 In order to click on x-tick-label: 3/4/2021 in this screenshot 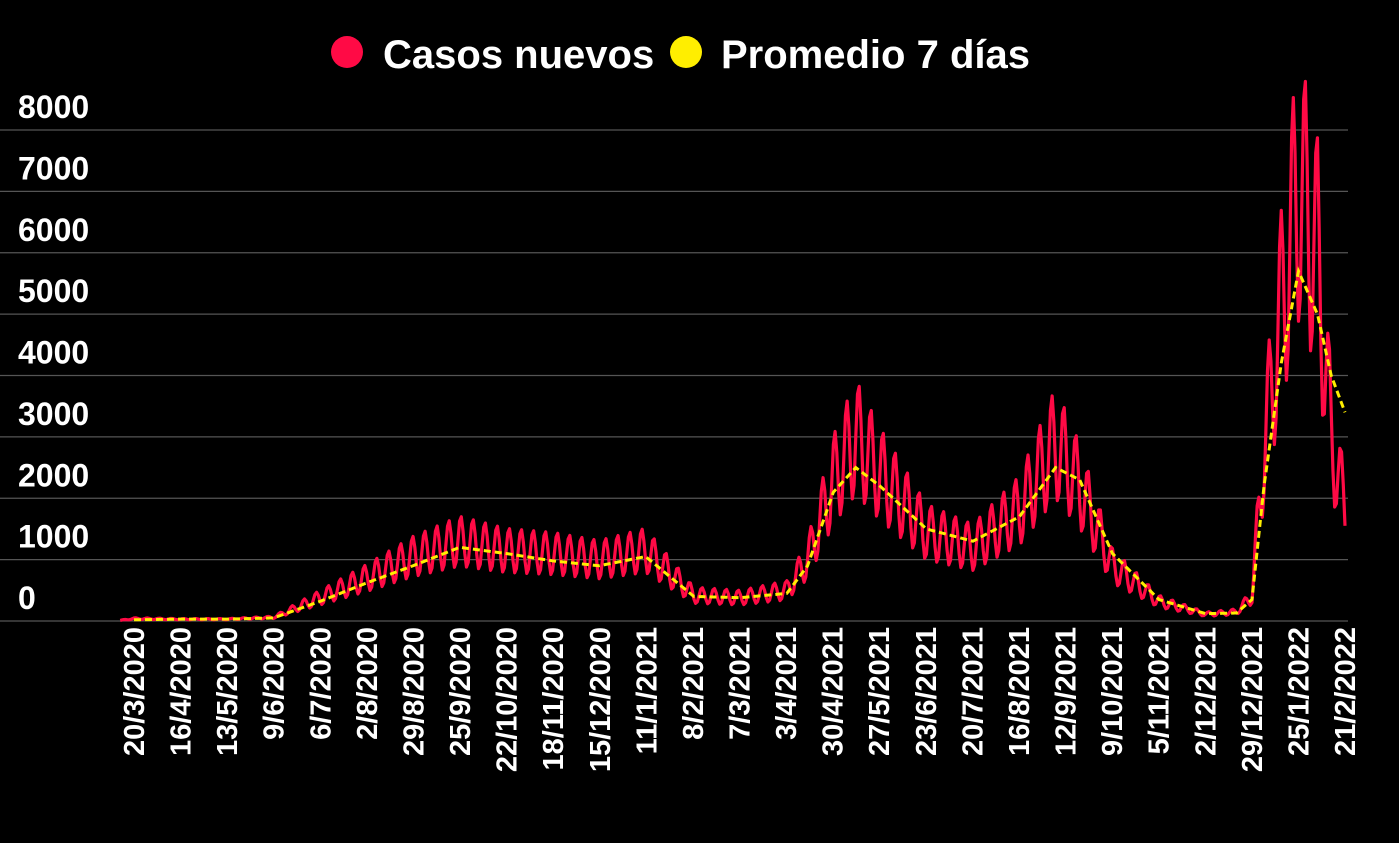, I will do `click(787, 683)`.